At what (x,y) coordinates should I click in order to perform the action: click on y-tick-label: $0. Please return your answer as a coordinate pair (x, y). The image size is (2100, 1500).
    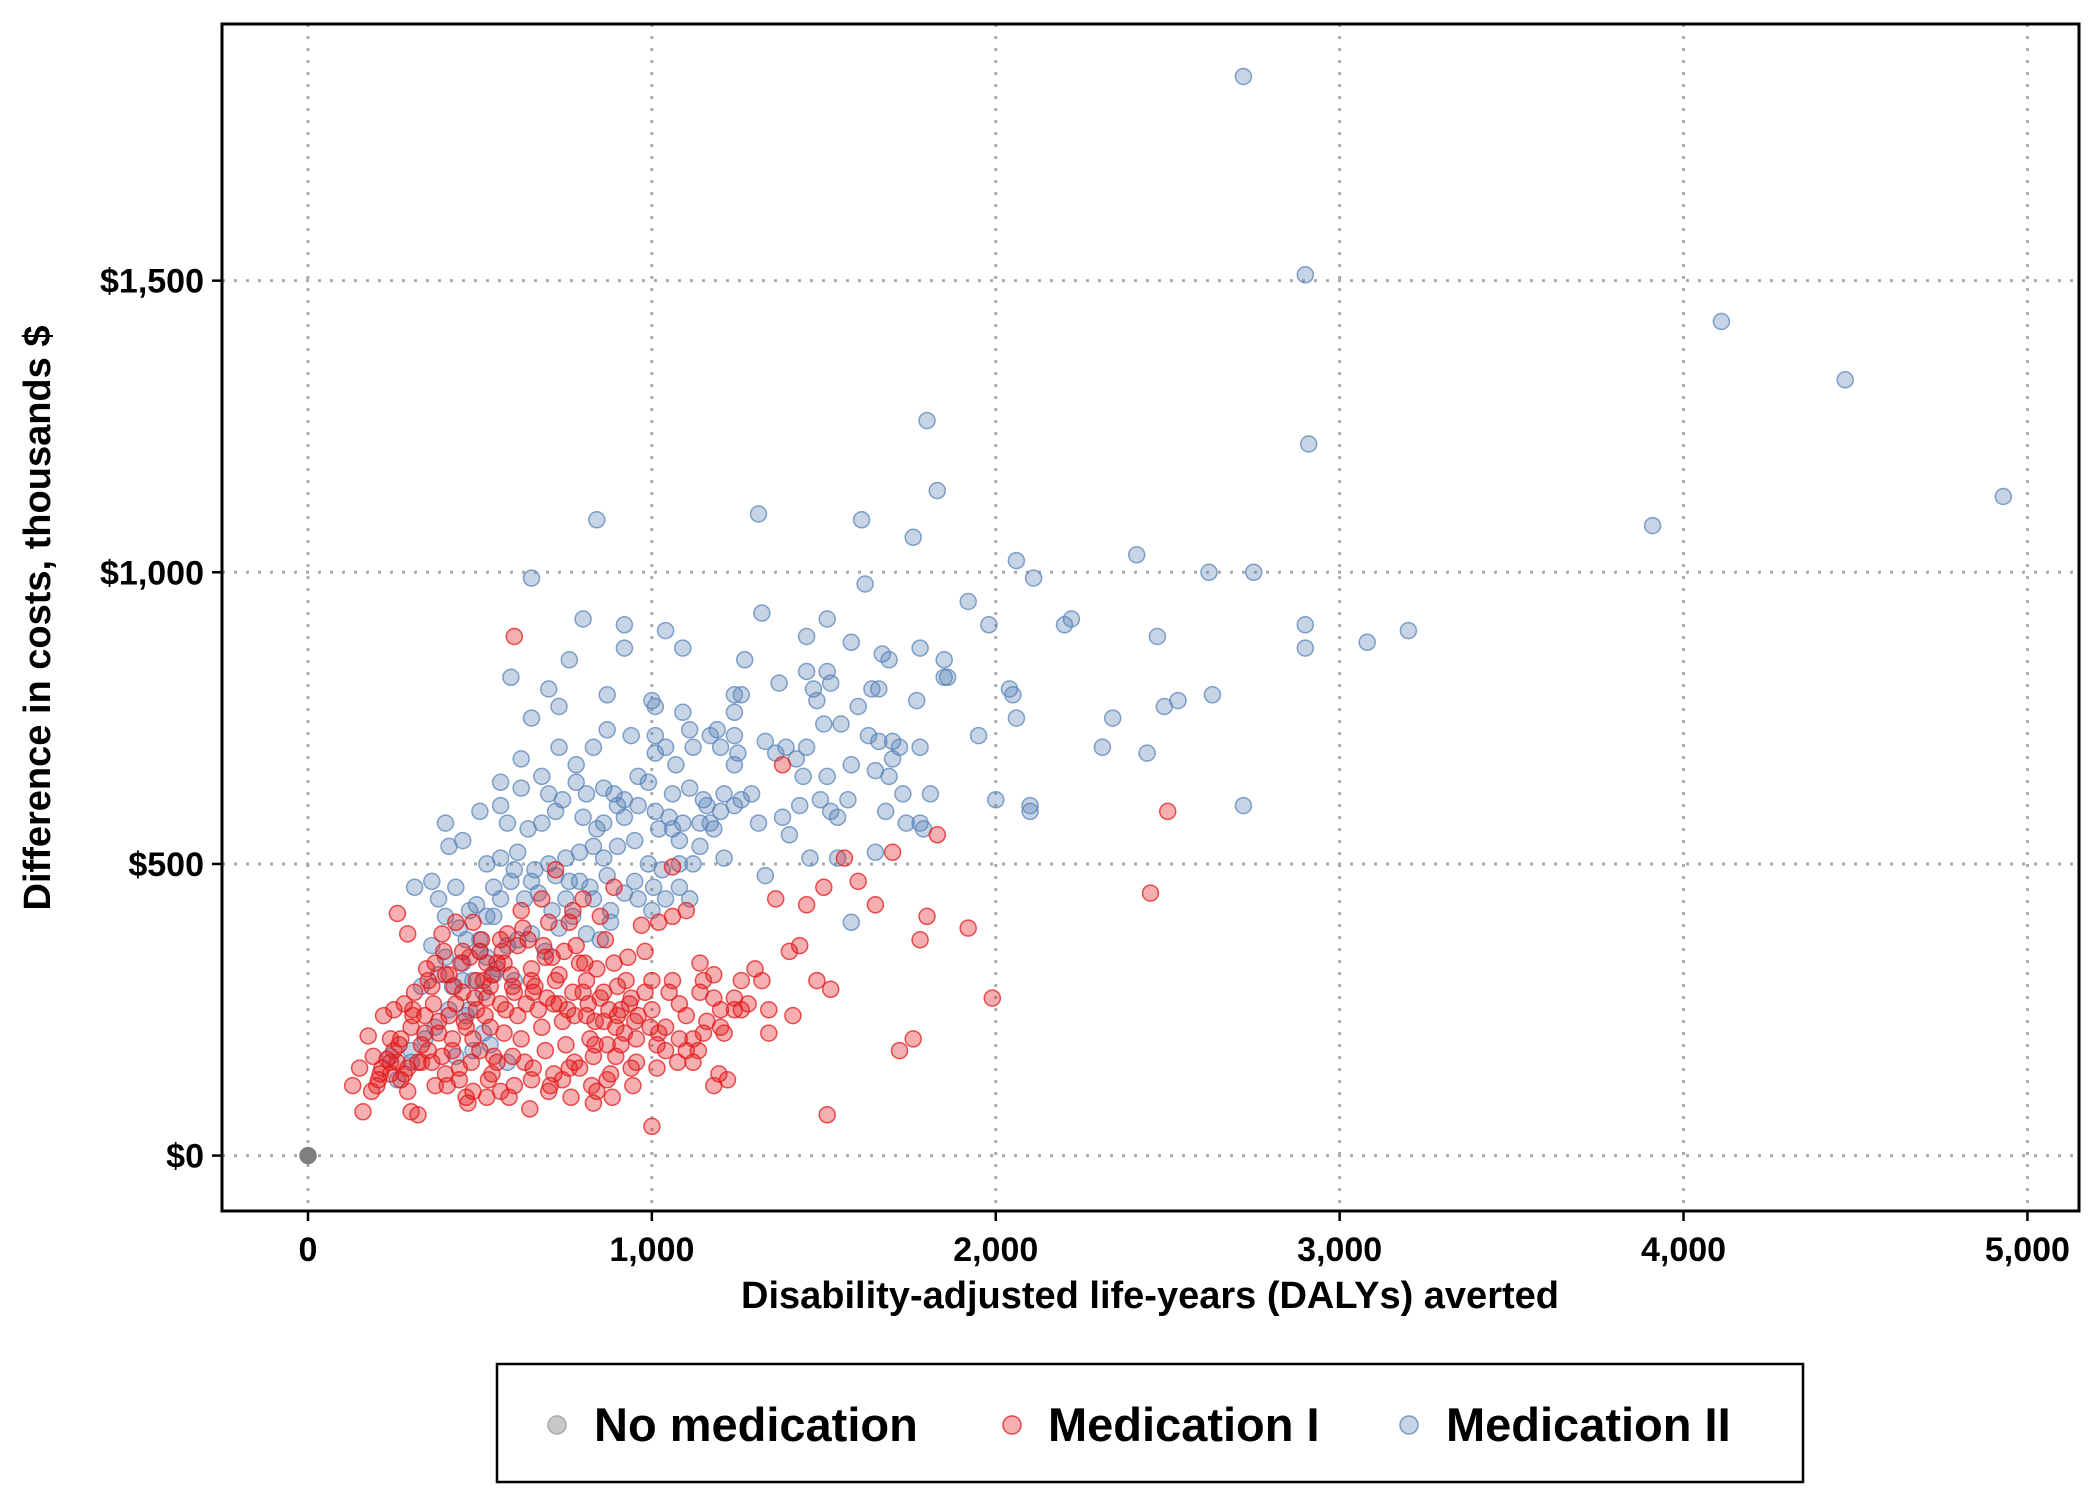
    Looking at the image, I should click on (185, 1157).